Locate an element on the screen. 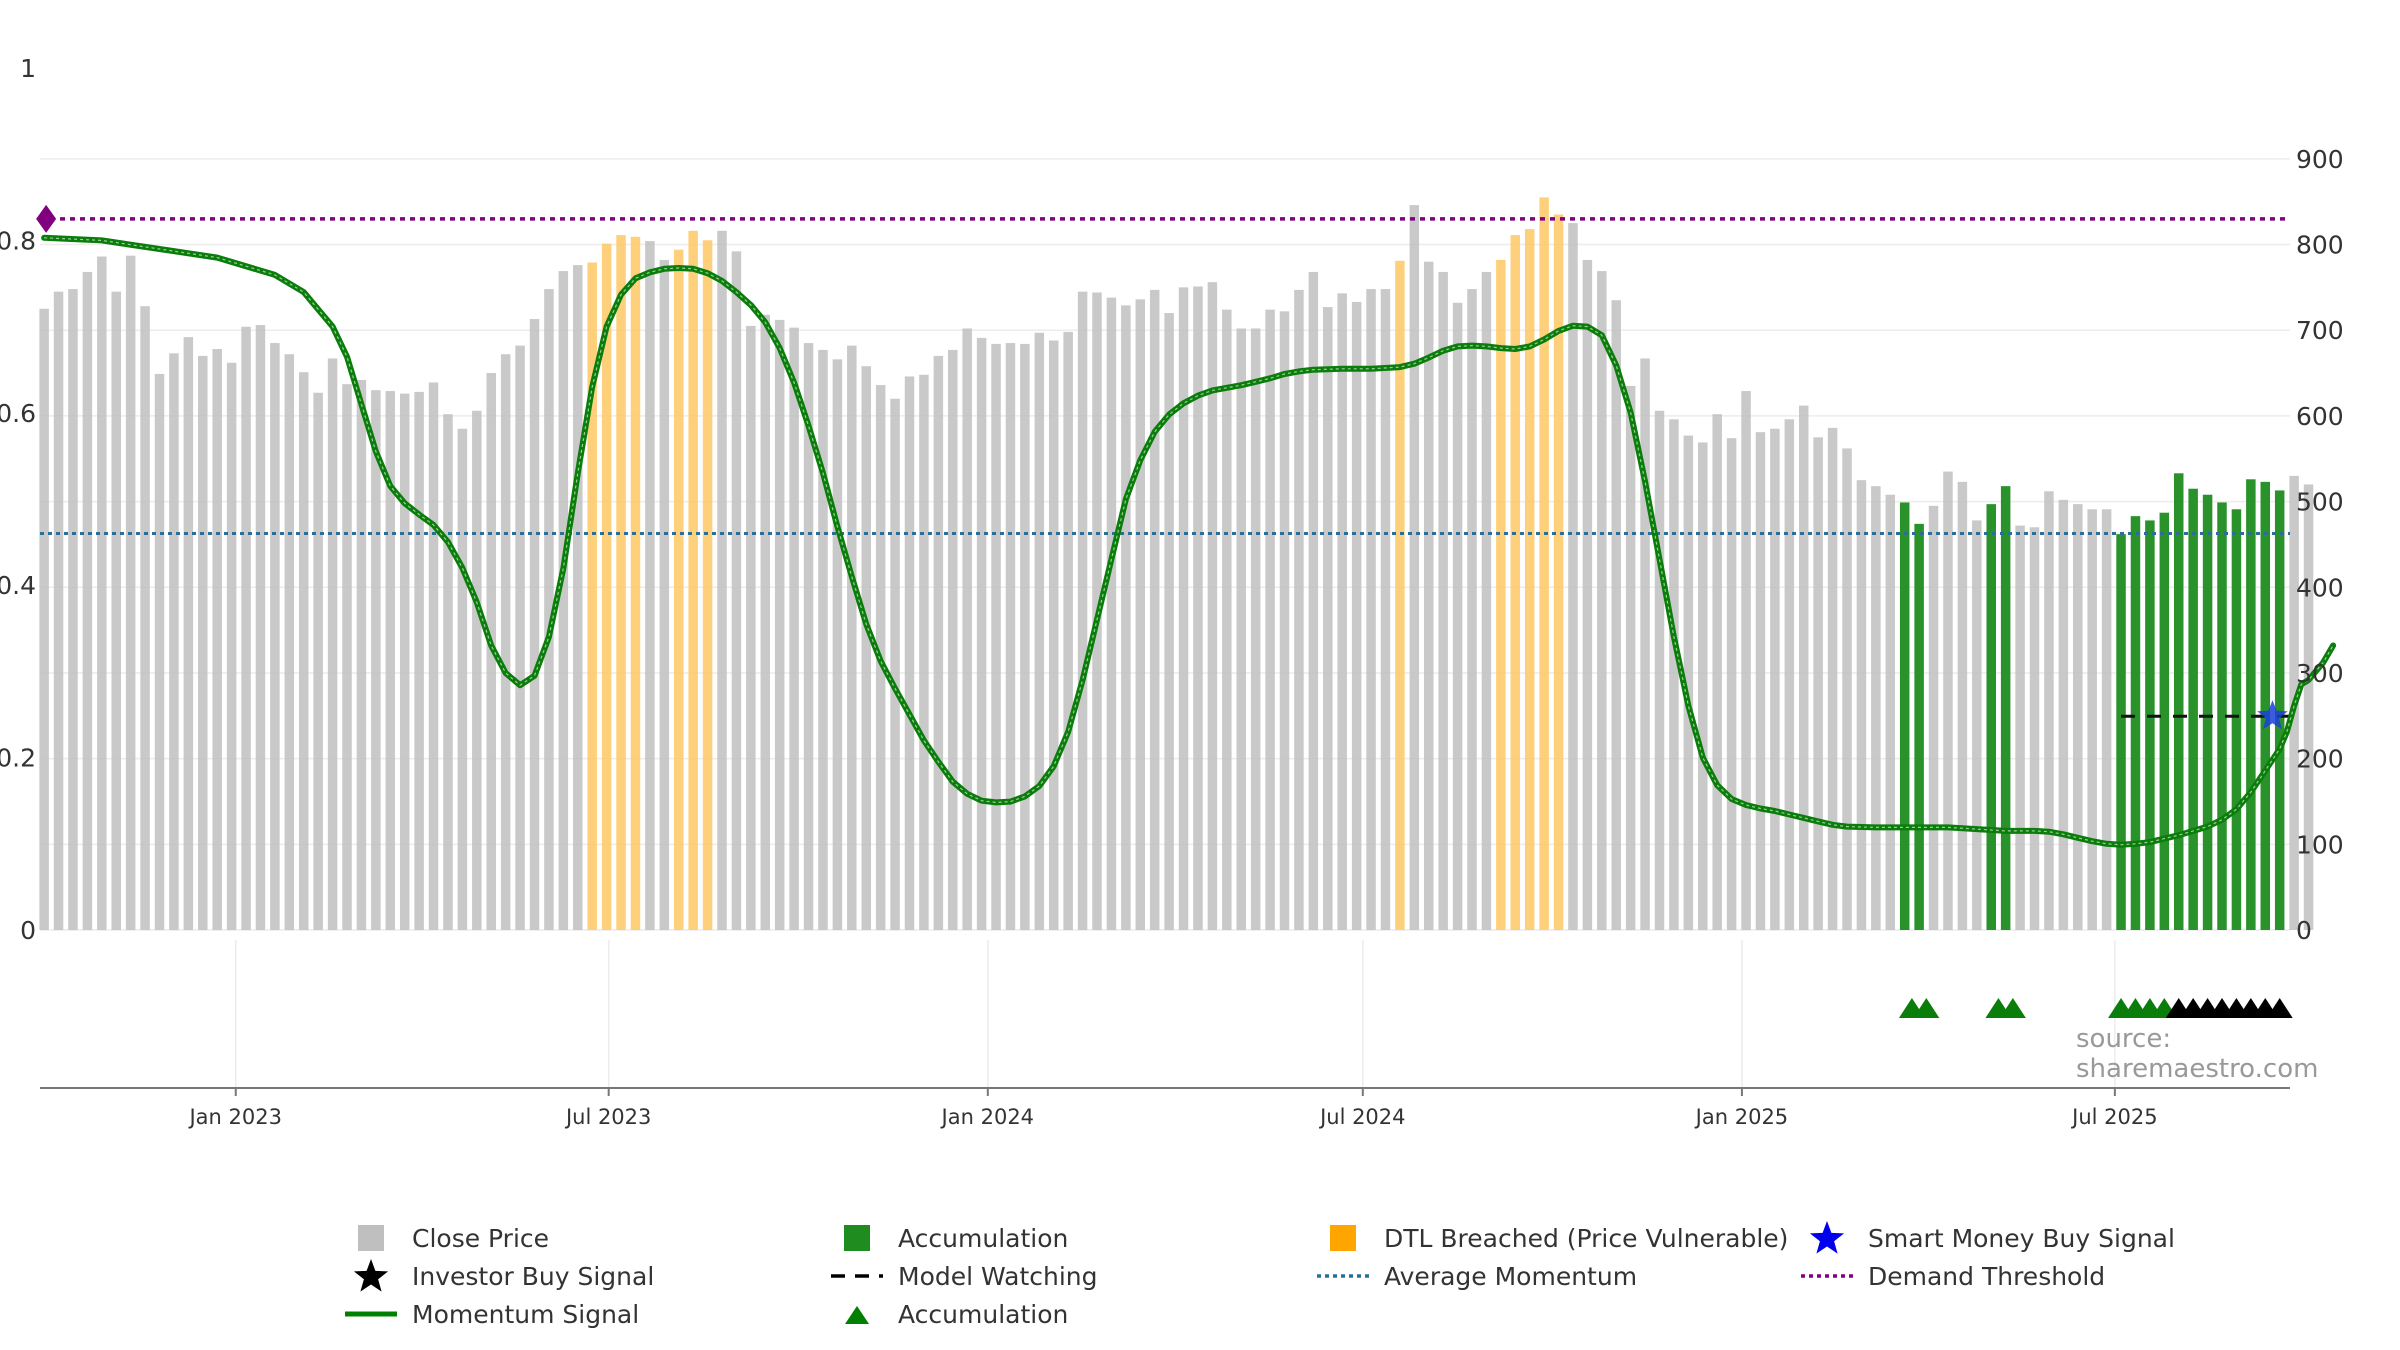 Image resolution: width=2400 pixels, height=1350 pixels. right-tick-label: 600 is located at coordinates (2320, 416).